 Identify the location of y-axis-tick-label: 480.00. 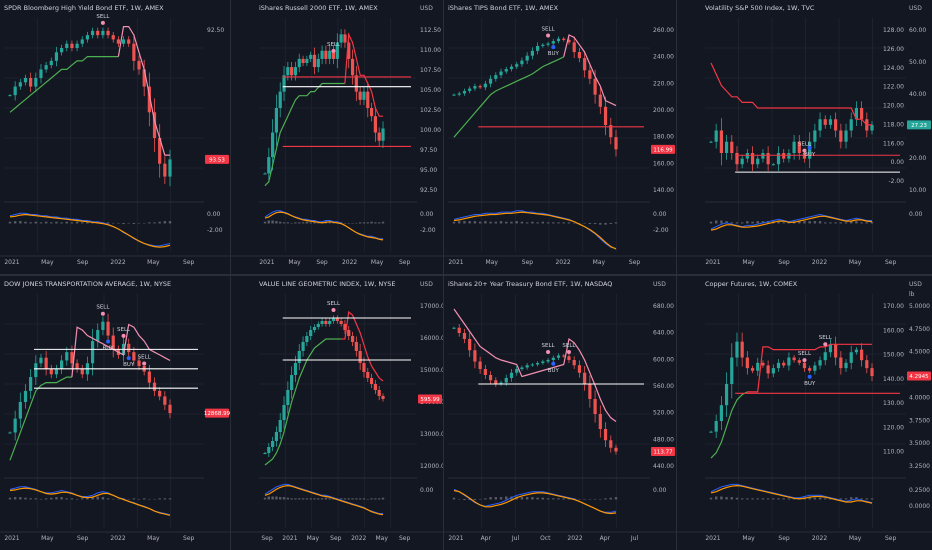
(663, 439).